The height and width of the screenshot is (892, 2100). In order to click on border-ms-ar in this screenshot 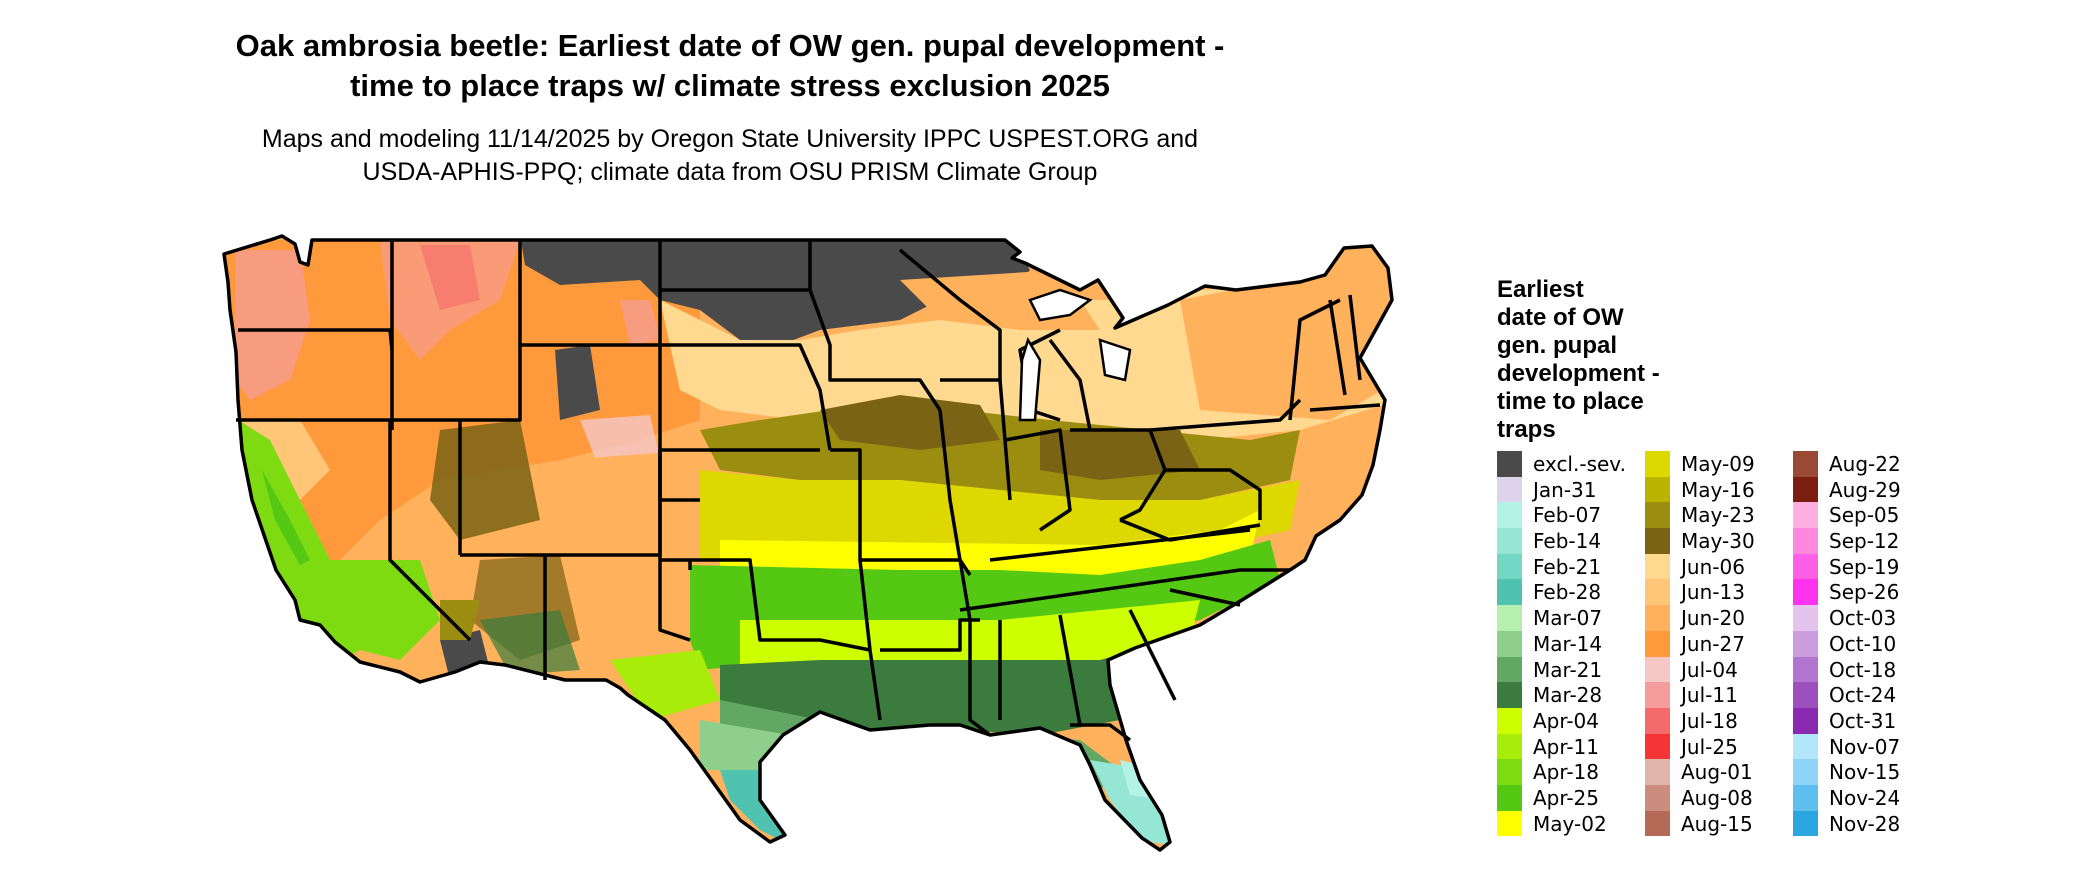, I will do `click(975, 648)`.